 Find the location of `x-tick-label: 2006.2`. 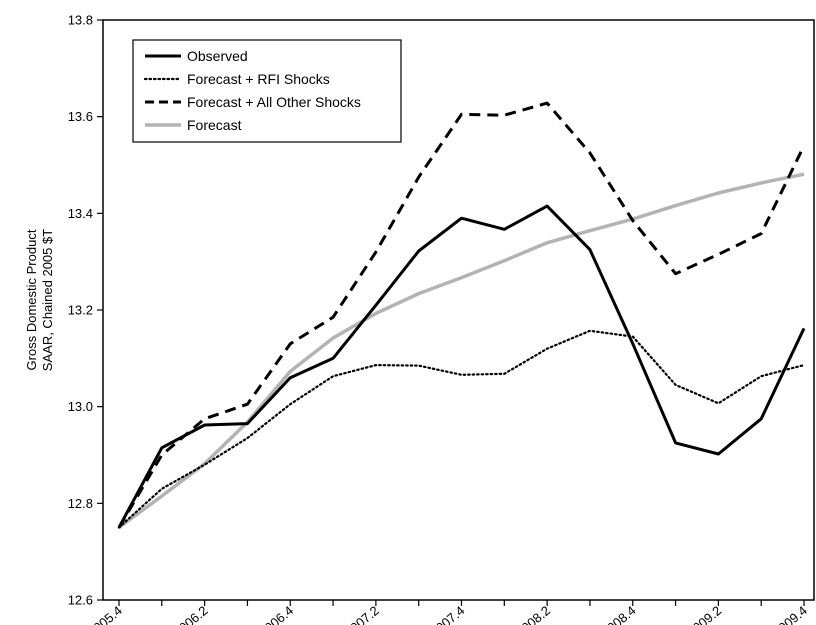

x-tick-label: 2006.2 is located at coordinates (190, 614).